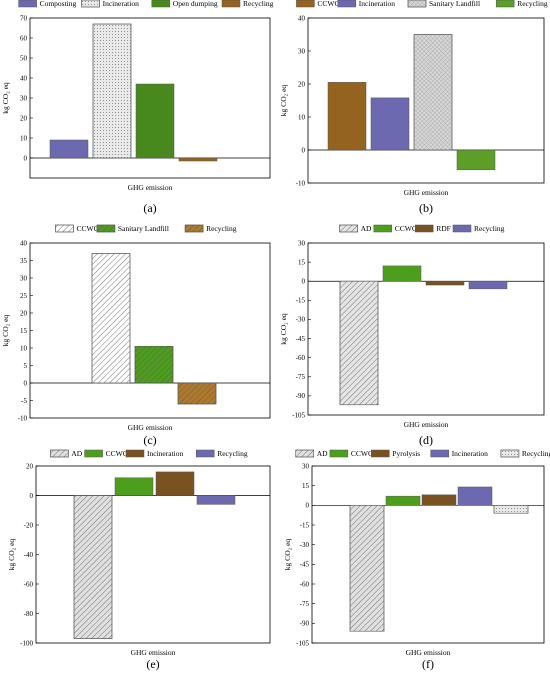 The width and height of the screenshot is (550, 680). I want to click on bar-incineration, so click(475, 496).